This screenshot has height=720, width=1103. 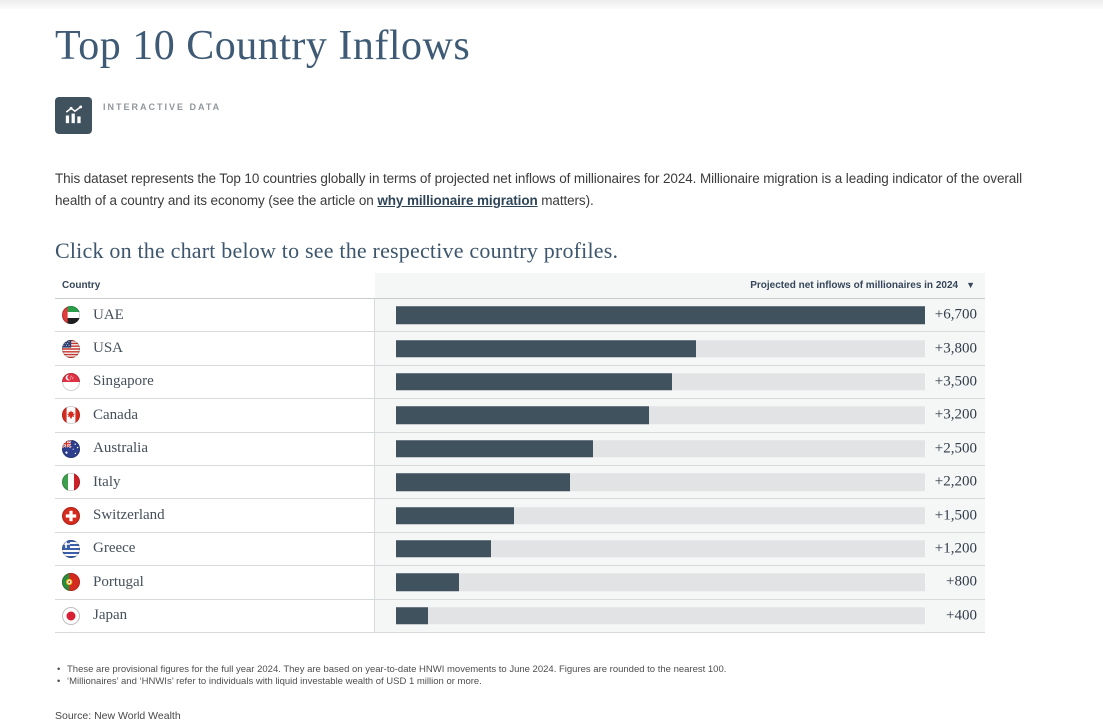 I want to click on table-row: UAE +6,700, so click(x=520, y=316).